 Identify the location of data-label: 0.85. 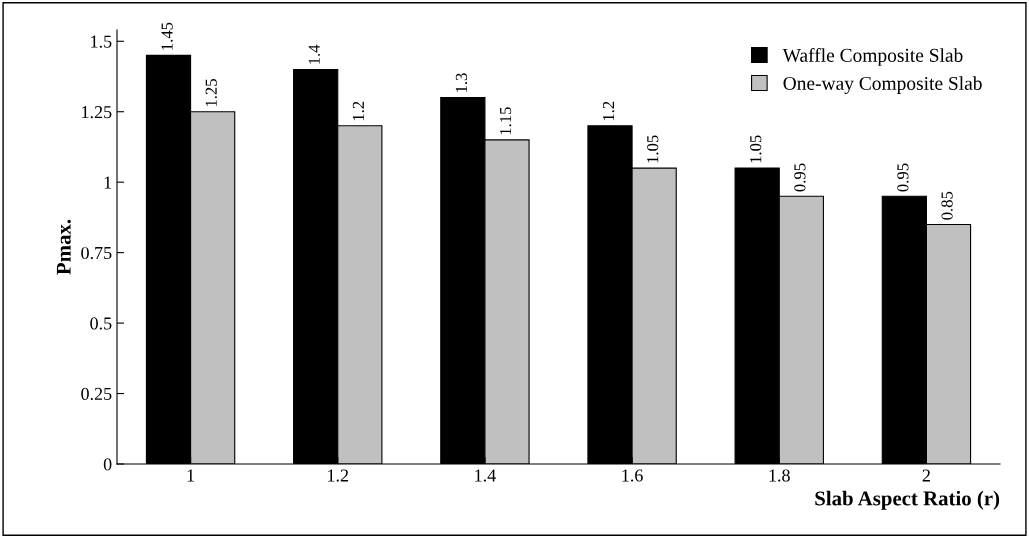
(947, 205).